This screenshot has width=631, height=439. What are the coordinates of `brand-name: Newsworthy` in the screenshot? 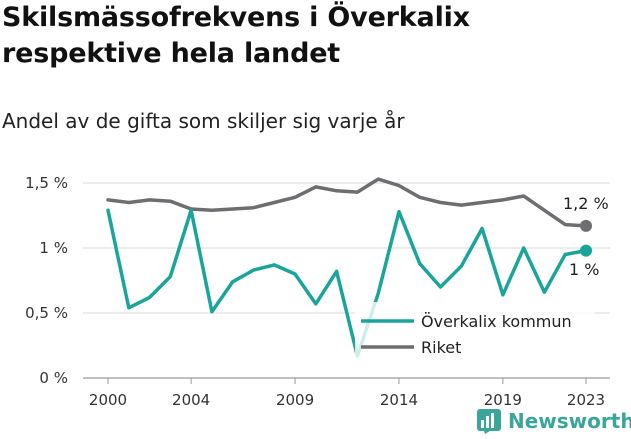 It's located at (569, 421).